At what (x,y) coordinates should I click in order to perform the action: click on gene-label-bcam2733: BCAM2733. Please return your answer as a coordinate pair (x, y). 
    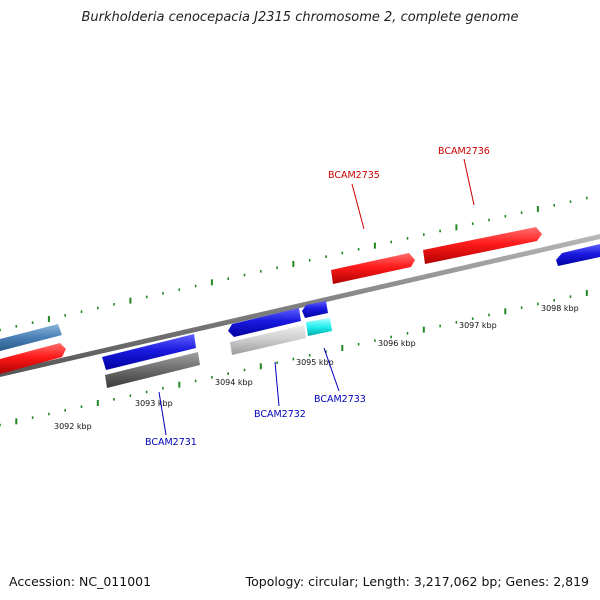
    Looking at the image, I should click on (340, 399).